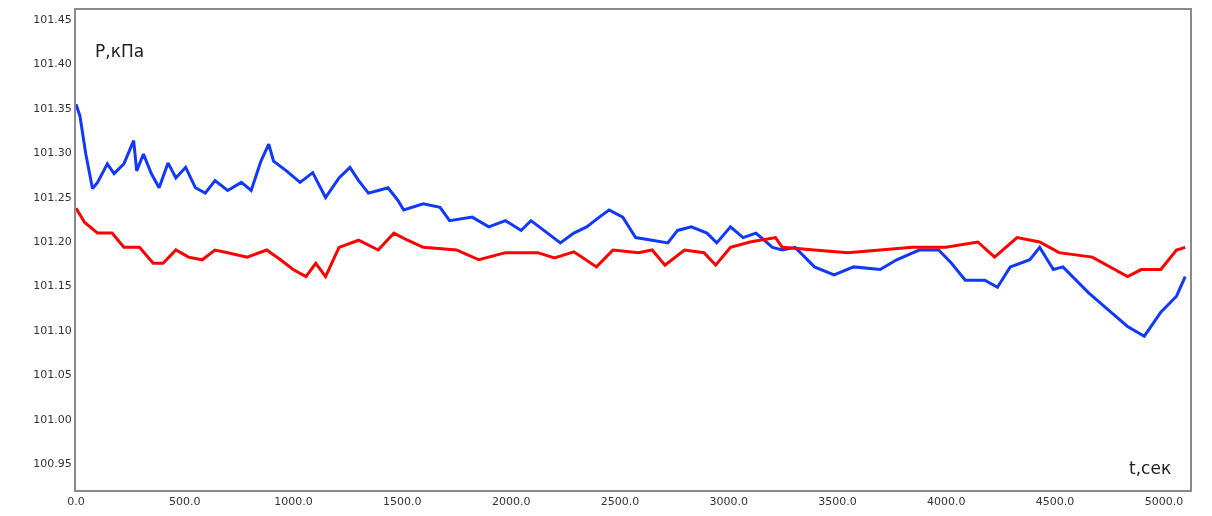 The height and width of the screenshot is (516, 1212). Describe the element at coordinates (728, 502) in the screenshot. I see `x-tick-label: 3000.0` at that location.